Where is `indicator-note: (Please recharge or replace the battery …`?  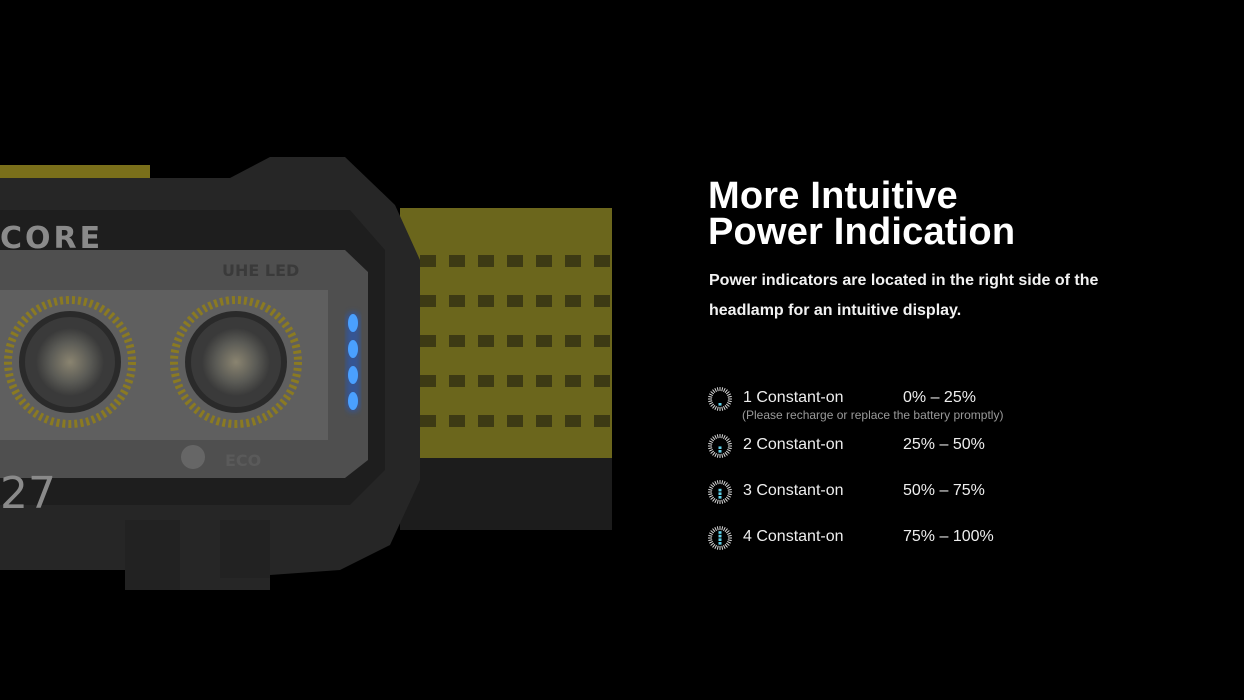
indicator-note: (Please recharge or replace the battery … is located at coordinates (873, 415).